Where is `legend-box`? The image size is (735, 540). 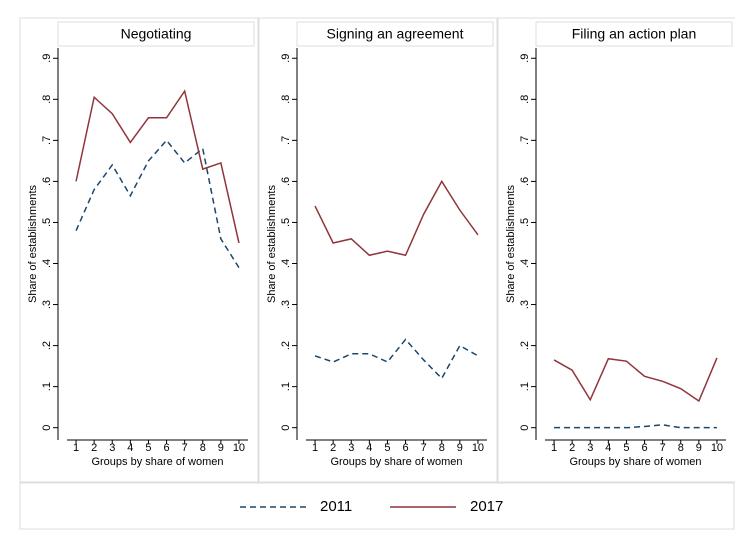
legend-box is located at coordinates (377, 506).